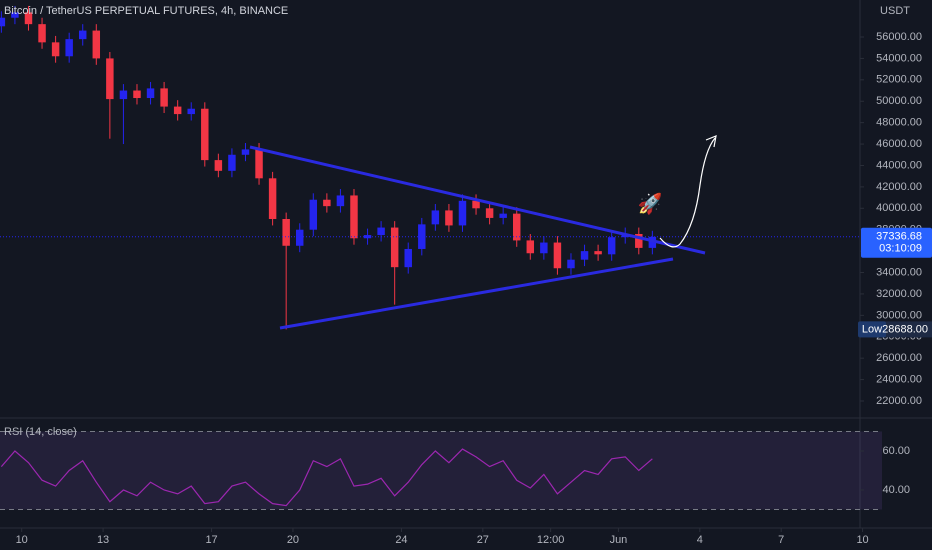 This screenshot has width=932, height=550. What do you see at coordinates (899, 123) in the screenshot?
I see `y-tick-label: 48000.00` at bounding box center [899, 123].